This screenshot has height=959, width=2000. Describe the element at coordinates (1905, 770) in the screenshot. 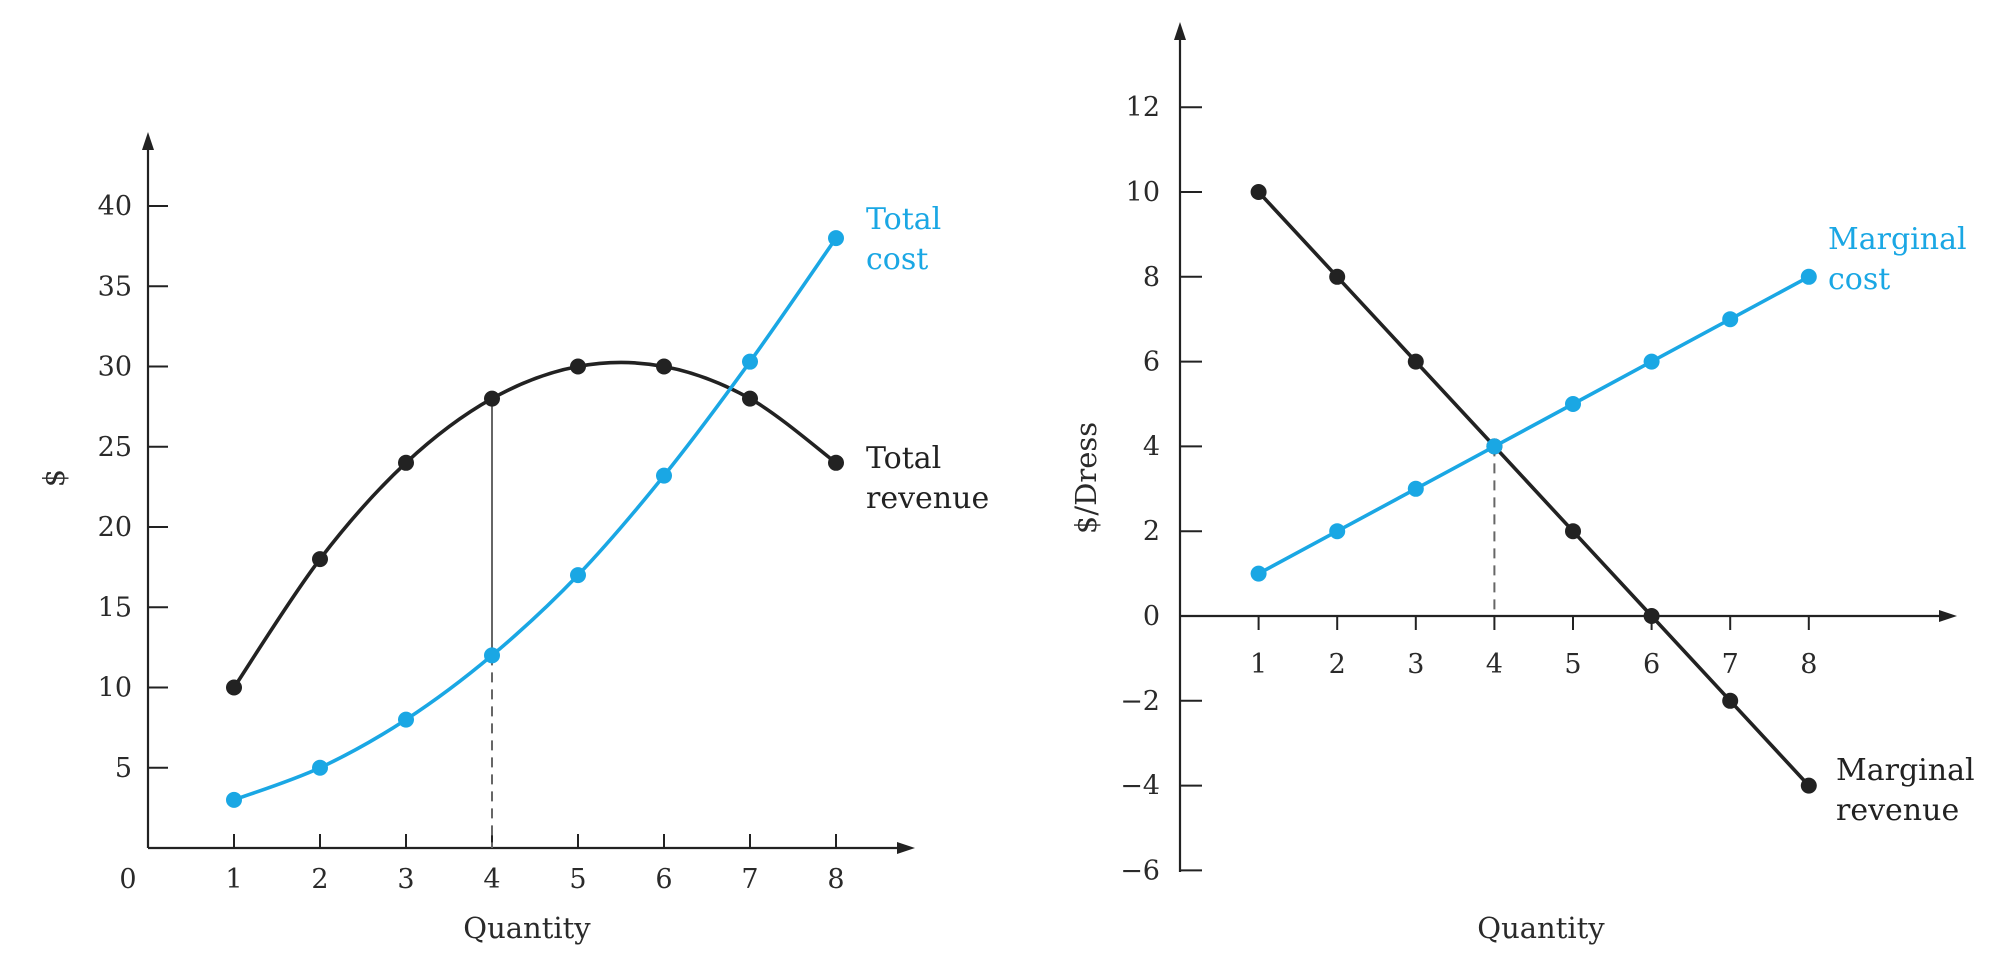

I see `marginal-revenue-label-line: Marginal` at that location.